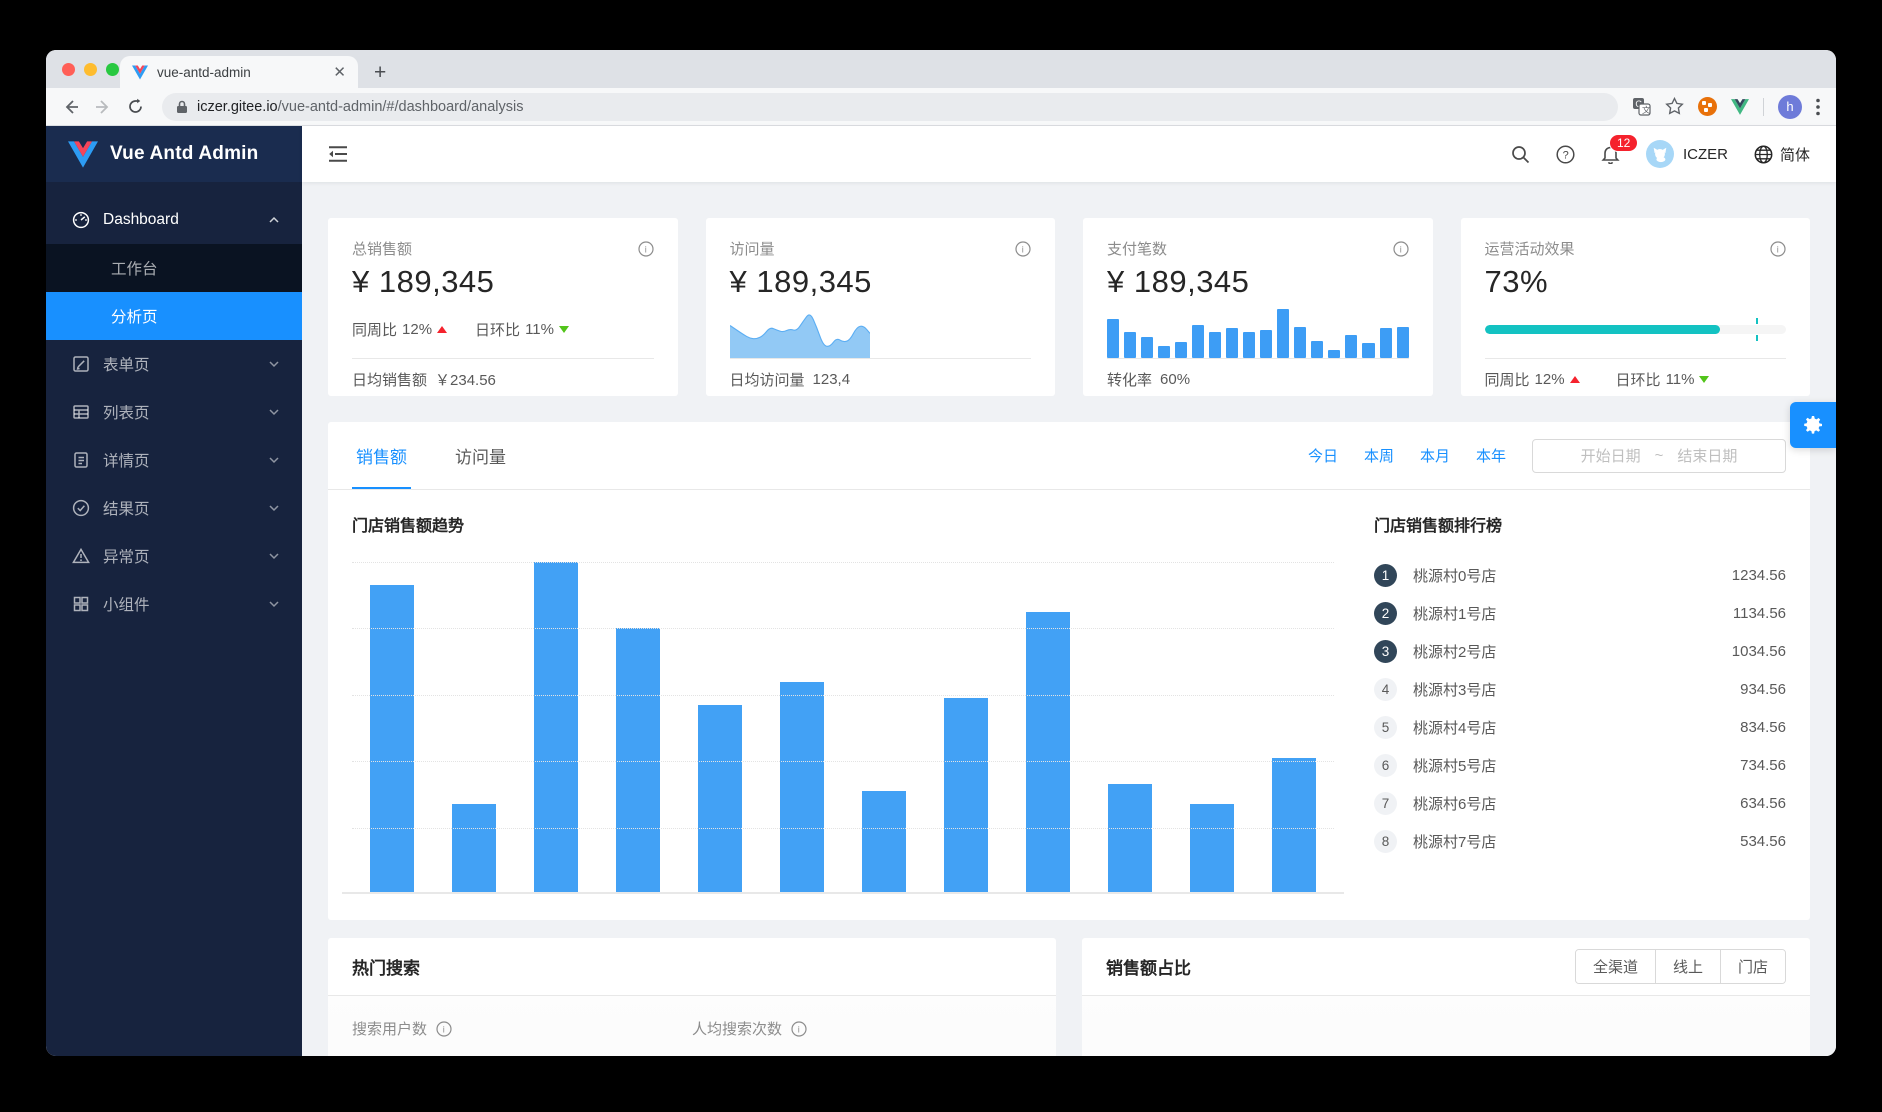 The height and width of the screenshot is (1112, 1882). I want to click on quick-link-1: 本周, so click(1378, 456).